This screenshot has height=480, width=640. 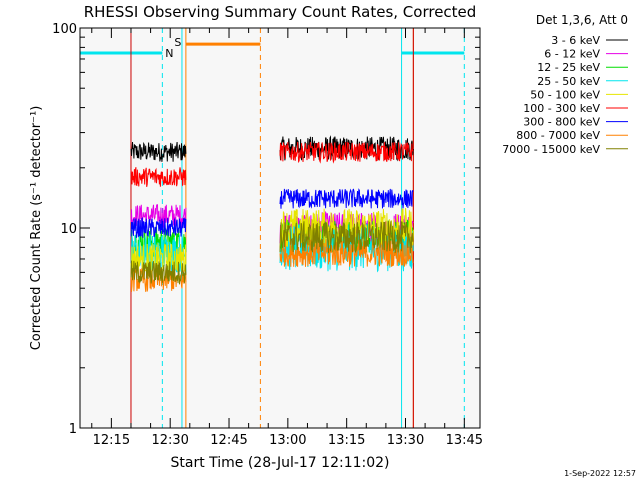 I want to click on series-7000-15000-keV-group, so click(x=272, y=252).